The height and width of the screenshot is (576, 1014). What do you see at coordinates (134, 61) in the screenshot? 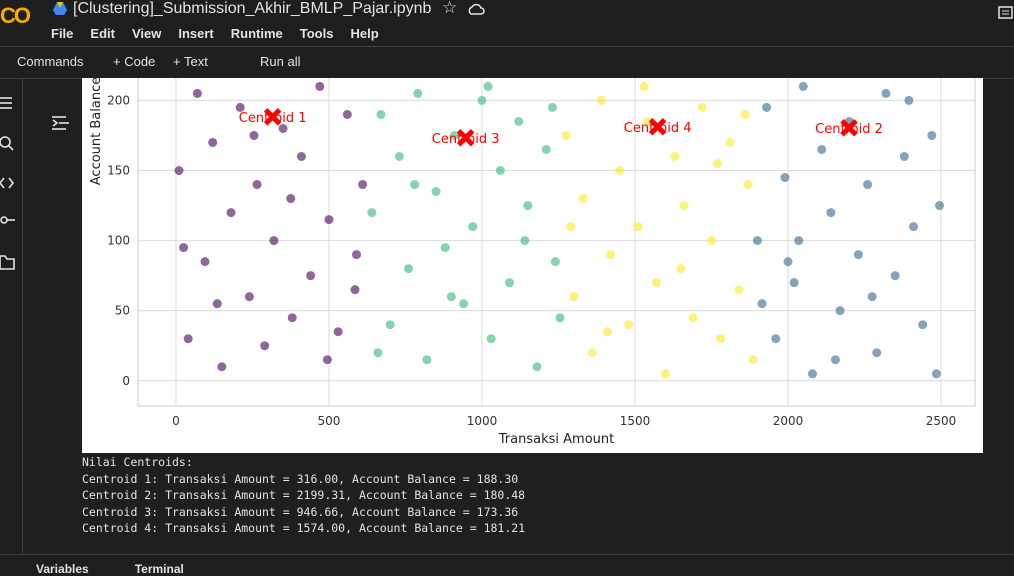
I see `toolbar-button: + Code` at bounding box center [134, 61].